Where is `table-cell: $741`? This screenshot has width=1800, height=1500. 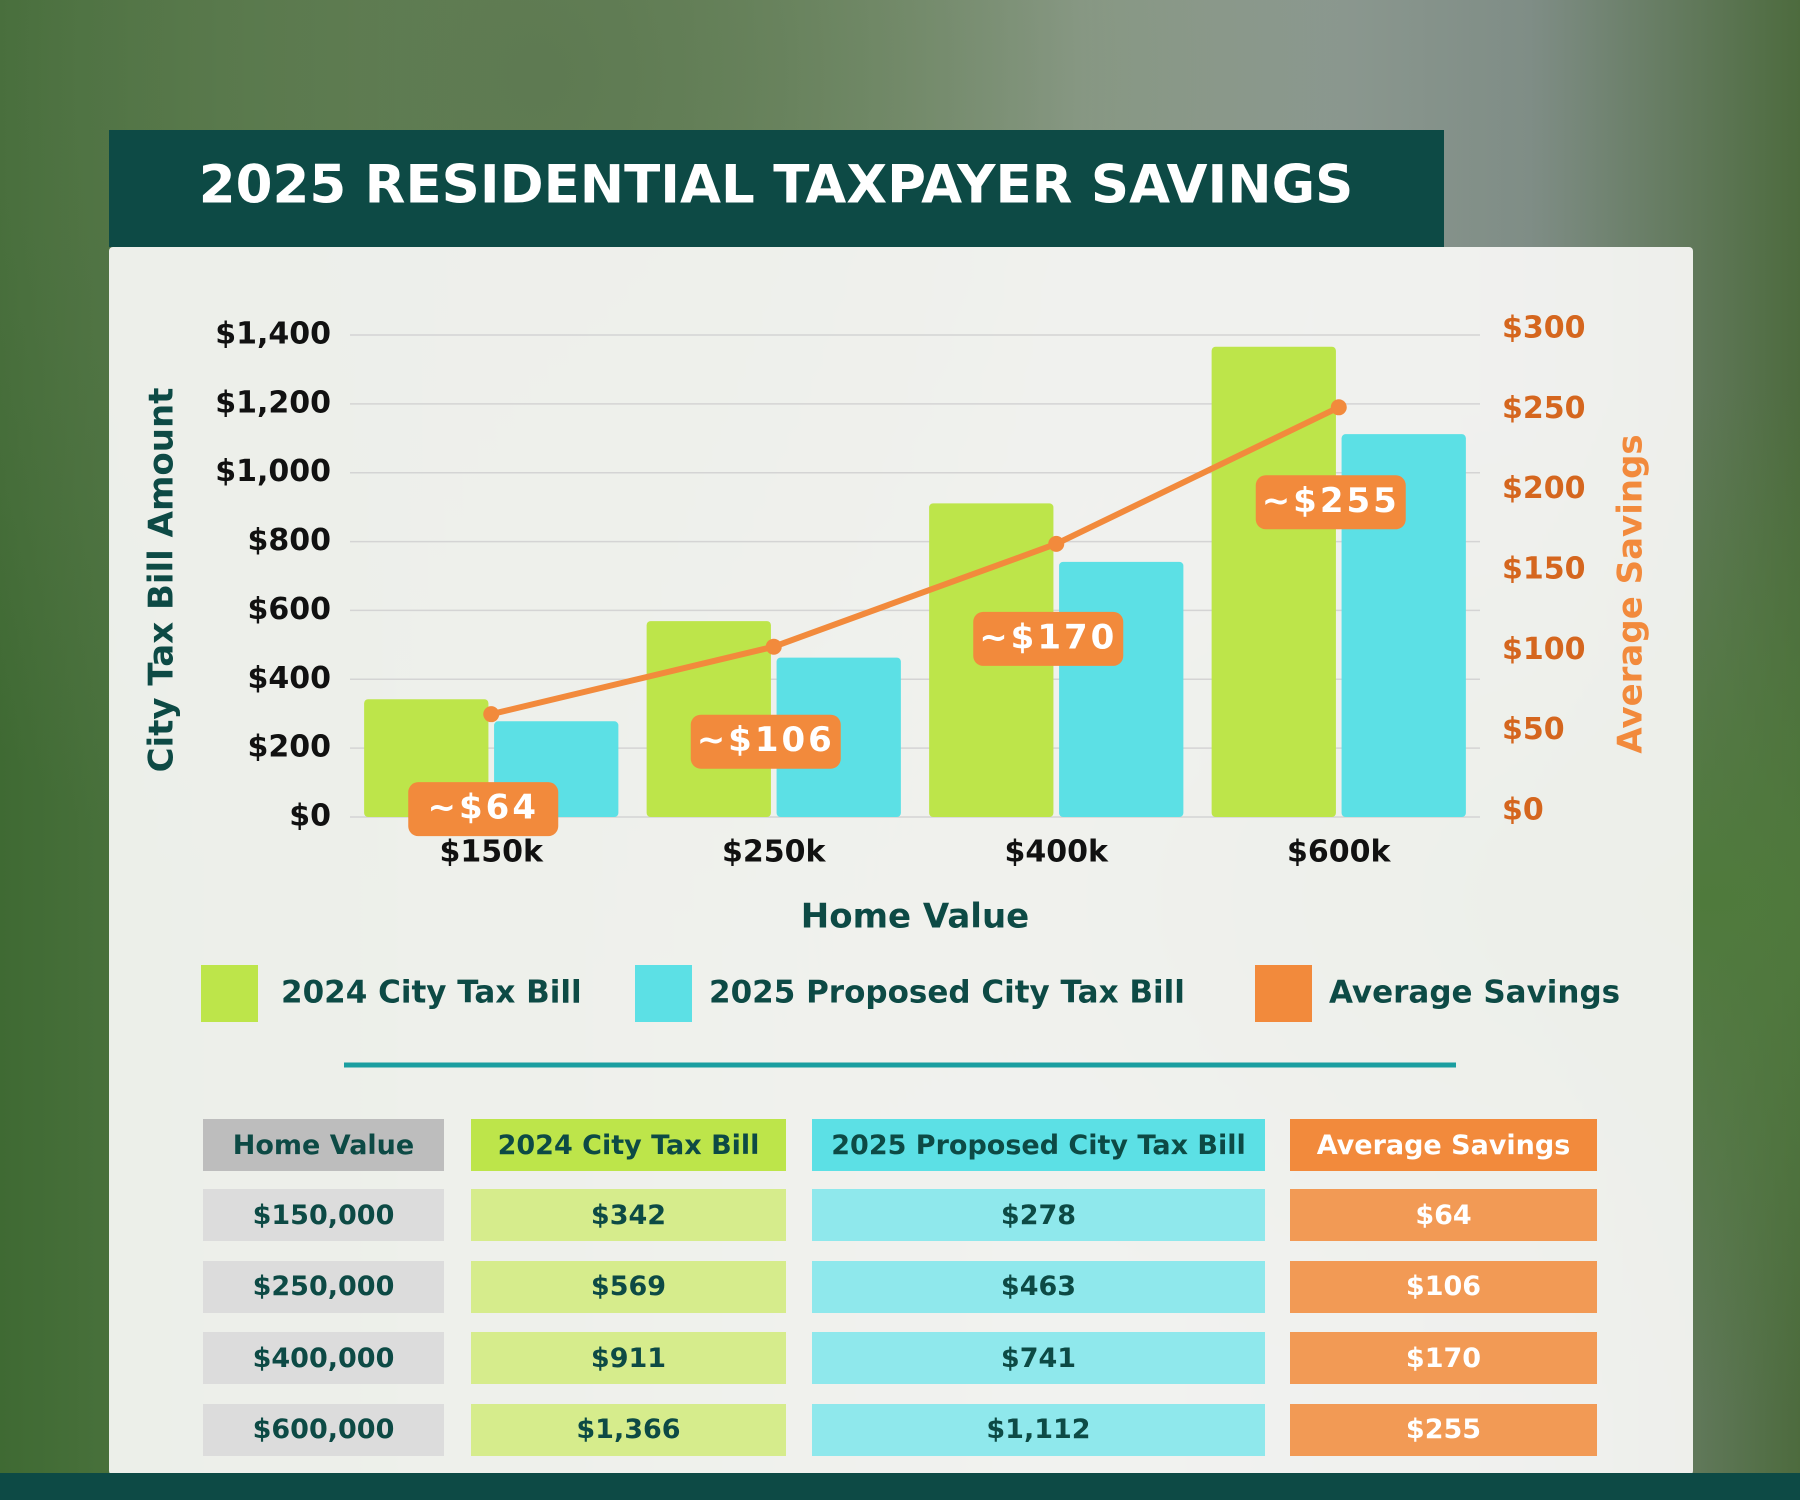
table-cell: $741 is located at coordinates (1038, 1358).